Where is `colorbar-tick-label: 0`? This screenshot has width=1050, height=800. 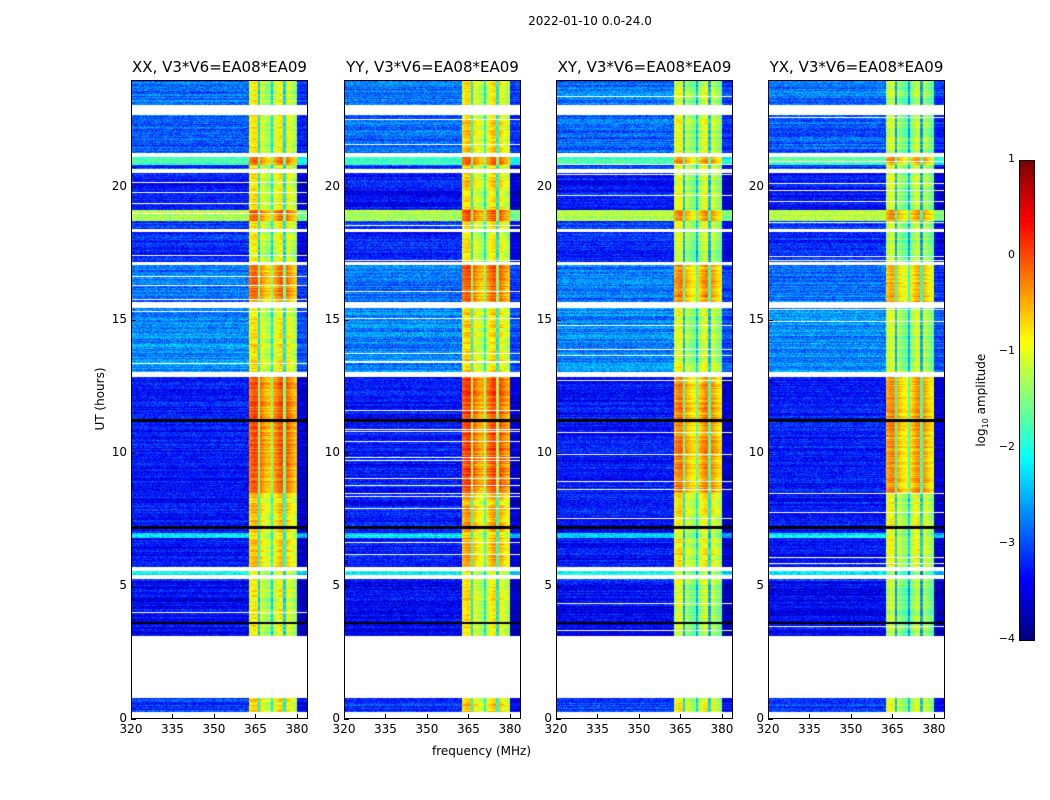
colorbar-tick-label: 0 is located at coordinates (1011, 254).